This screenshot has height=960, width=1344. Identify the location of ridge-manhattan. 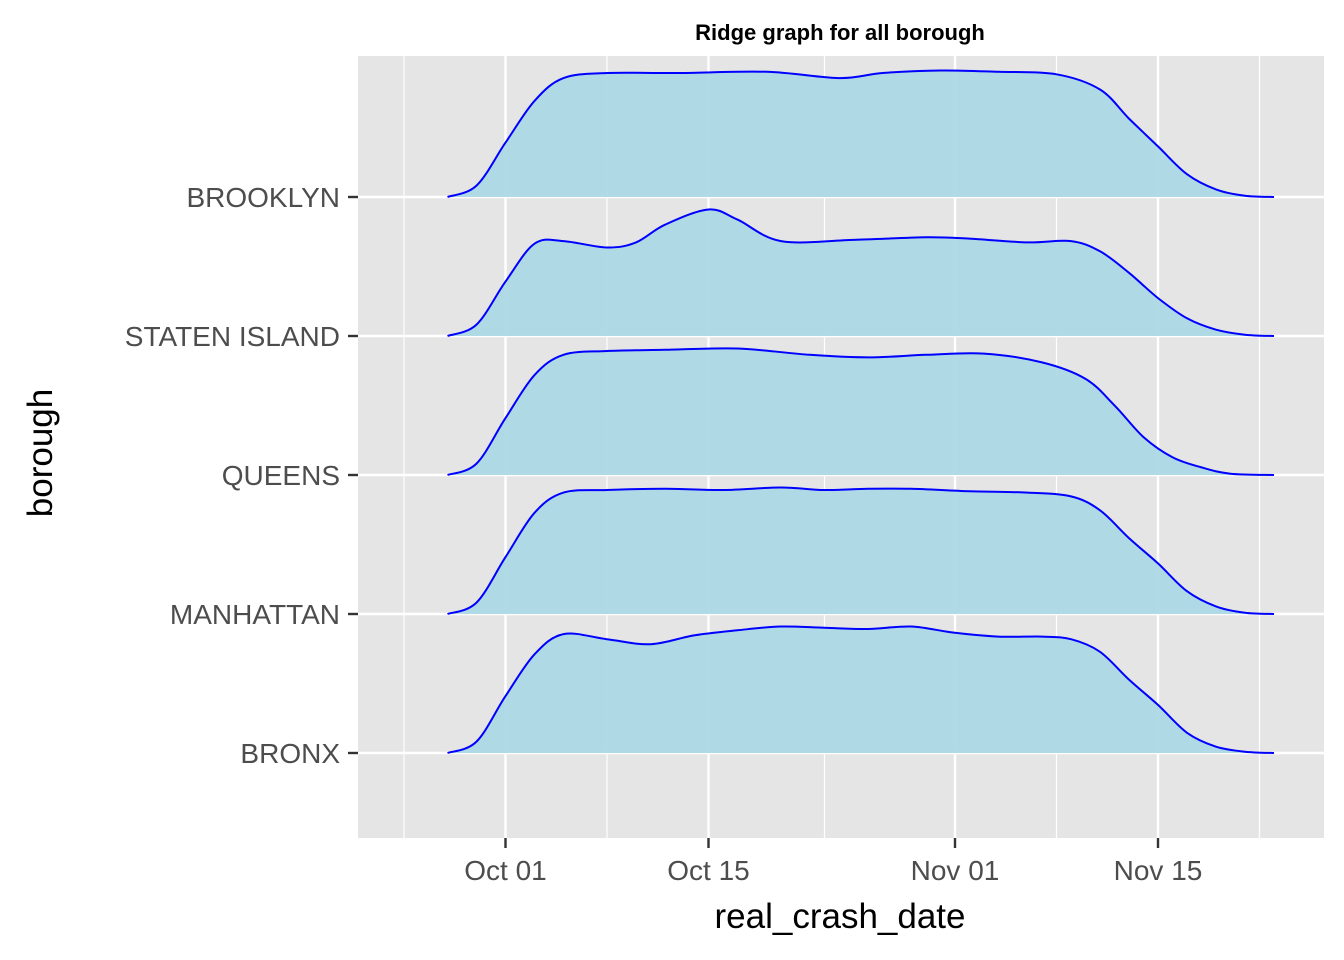
(861, 550).